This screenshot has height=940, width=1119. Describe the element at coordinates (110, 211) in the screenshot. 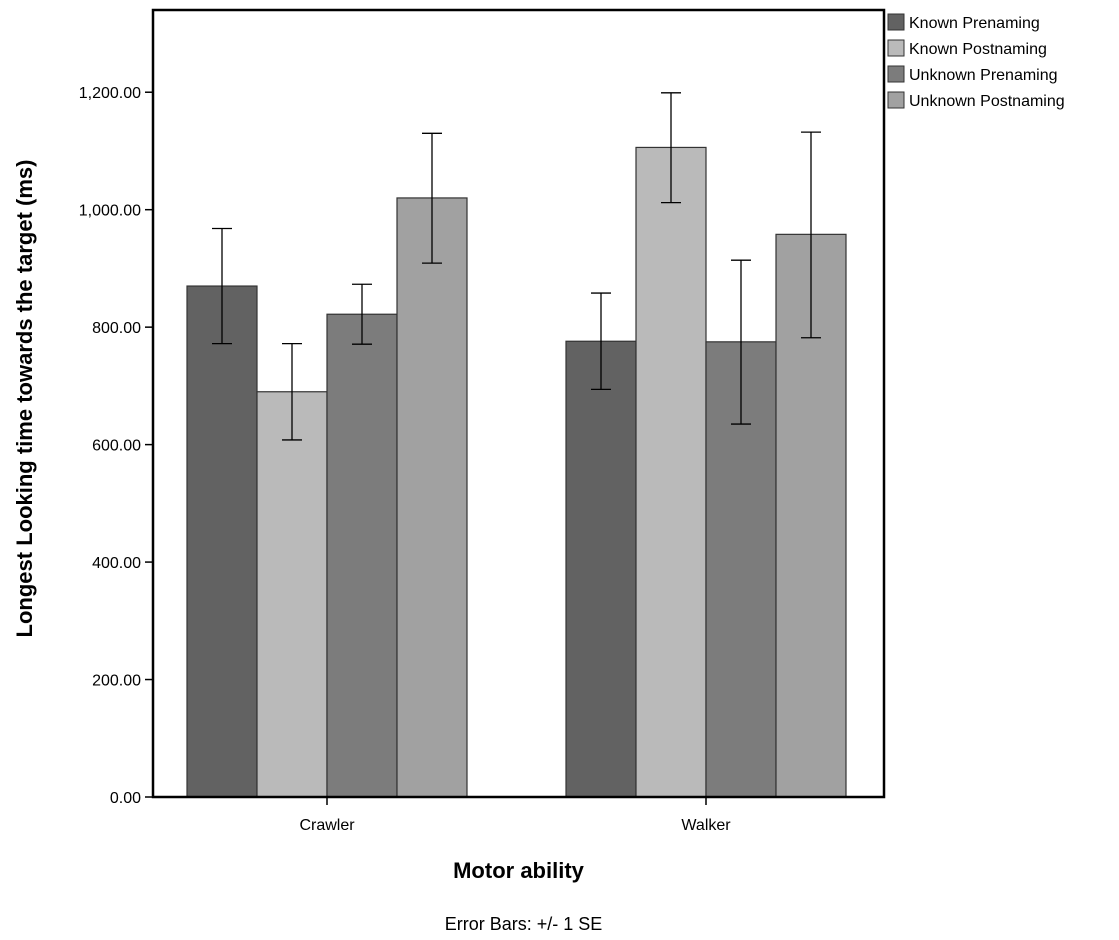

I see `y-tick-label: 1,000.00` at that location.